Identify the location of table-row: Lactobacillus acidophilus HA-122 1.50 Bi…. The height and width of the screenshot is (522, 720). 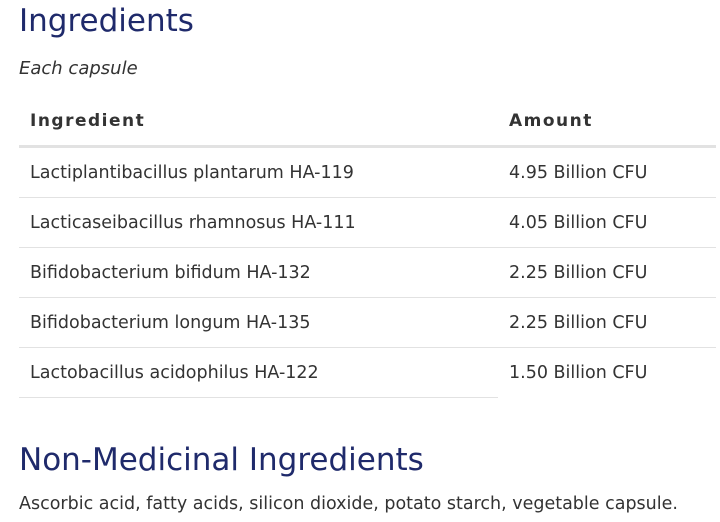
(367, 372).